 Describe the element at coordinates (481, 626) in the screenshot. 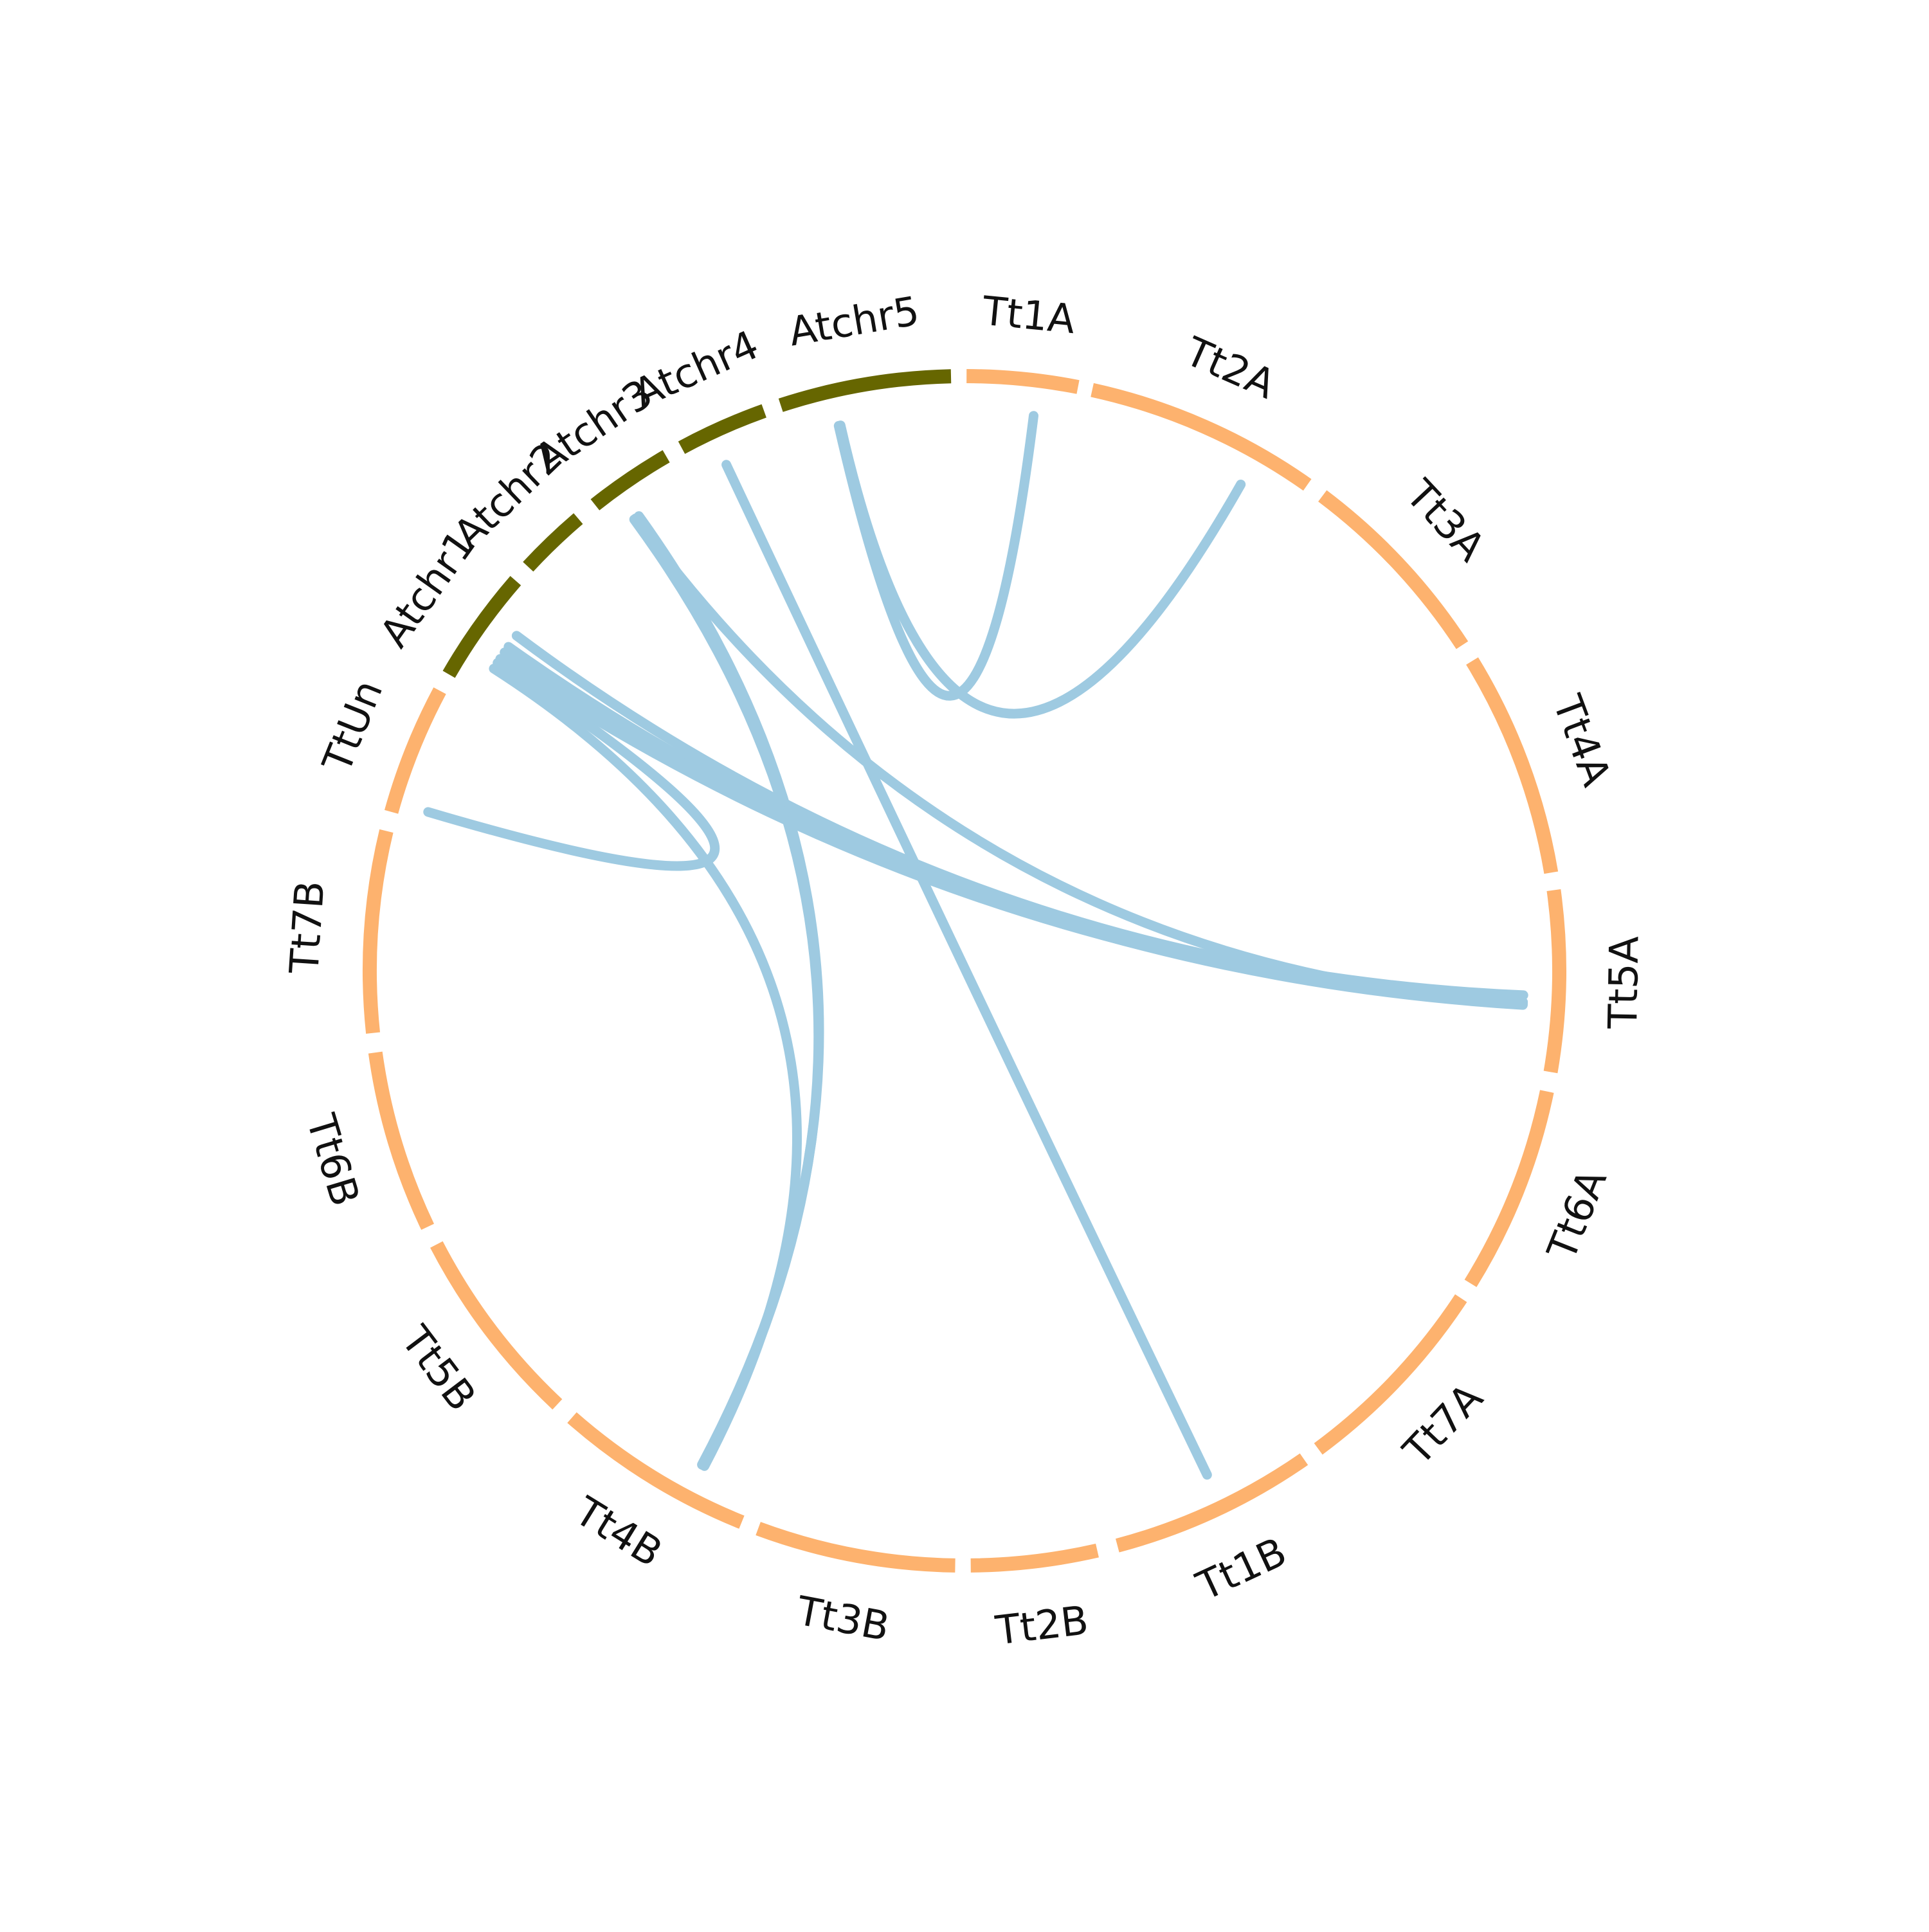

I see `segment-atchr1` at that location.